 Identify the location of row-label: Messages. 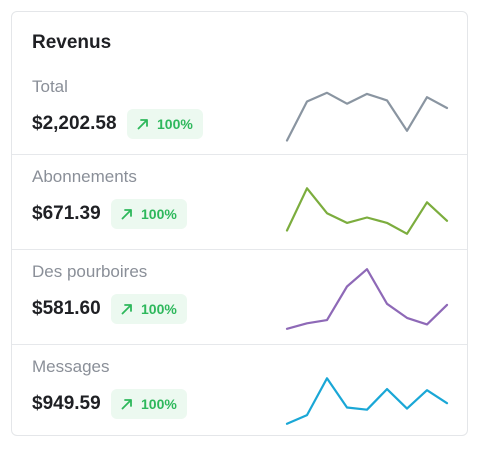
(71, 366).